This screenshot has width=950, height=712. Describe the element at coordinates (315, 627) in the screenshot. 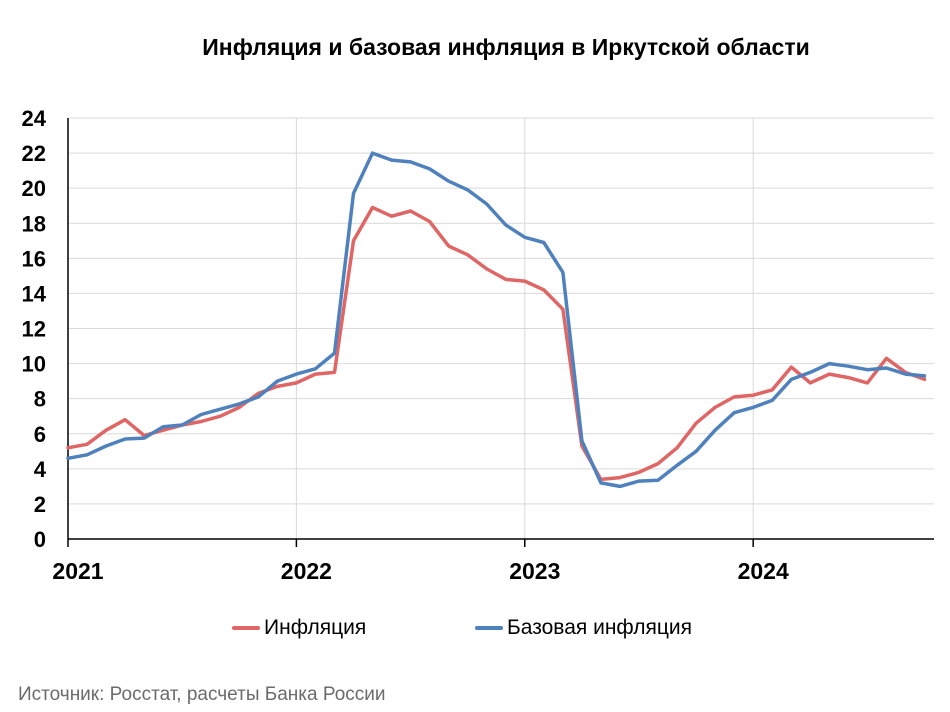

I see `legend-label-inflation: Инфляция` at that location.